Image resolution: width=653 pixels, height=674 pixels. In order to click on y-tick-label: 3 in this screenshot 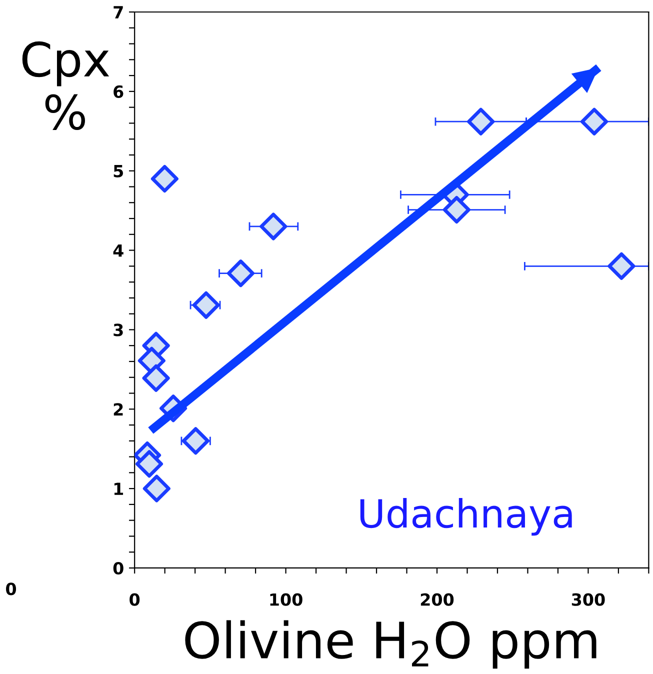, I will do `click(118, 330)`.